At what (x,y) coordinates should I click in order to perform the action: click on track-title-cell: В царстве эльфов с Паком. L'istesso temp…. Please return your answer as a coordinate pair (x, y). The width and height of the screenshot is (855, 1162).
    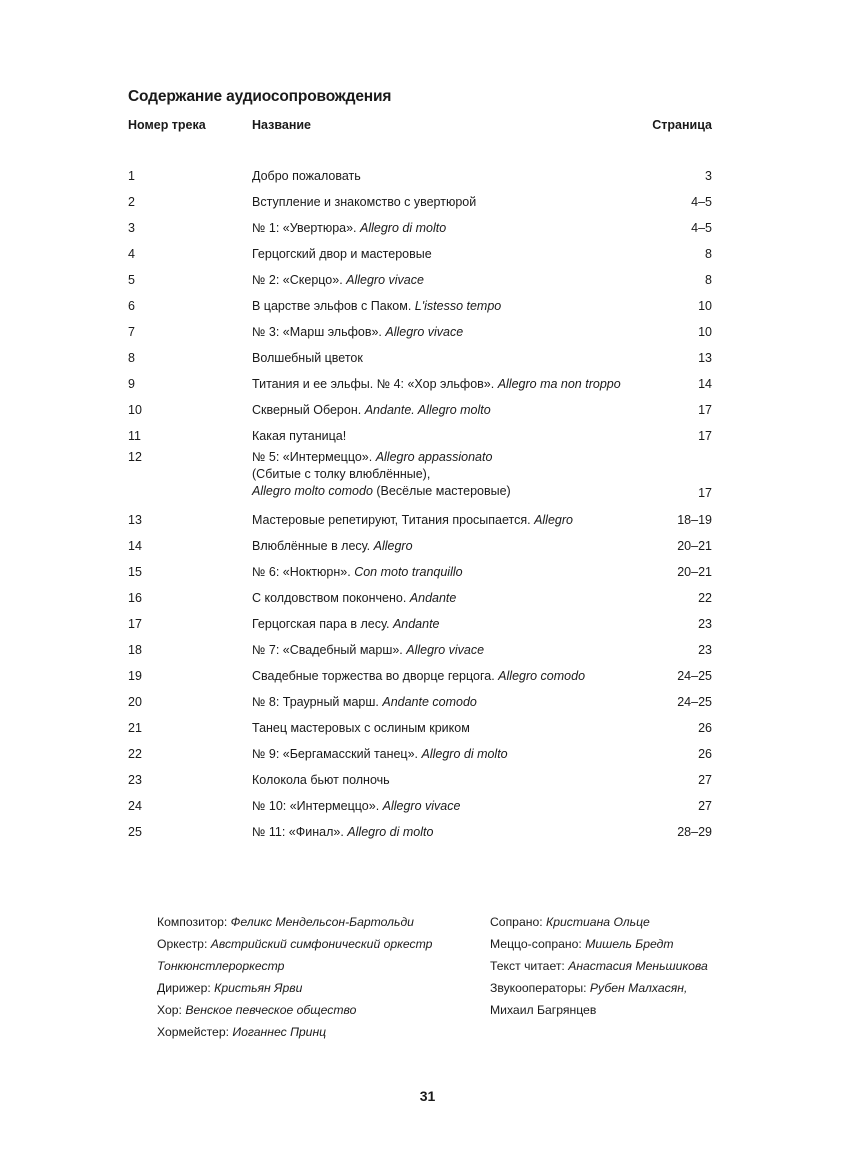
    Looking at the image, I should click on (467, 306).